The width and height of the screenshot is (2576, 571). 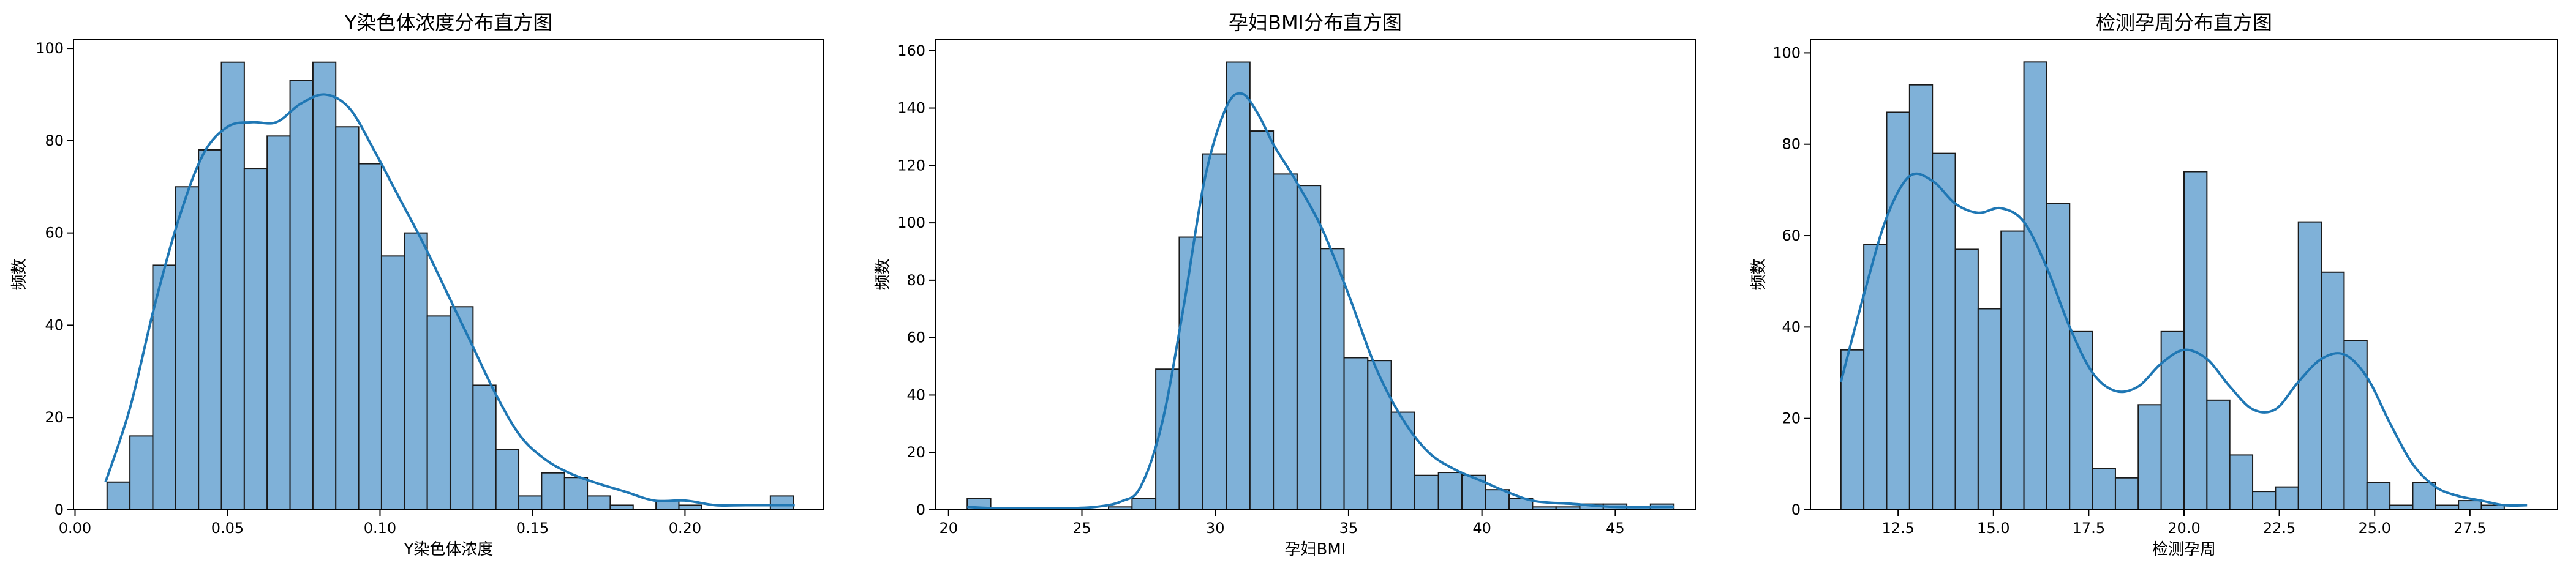 What do you see at coordinates (1315, 22) in the screenshot?
I see `chart-title: 孕妇BMI分布直方图` at bounding box center [1315, 22].